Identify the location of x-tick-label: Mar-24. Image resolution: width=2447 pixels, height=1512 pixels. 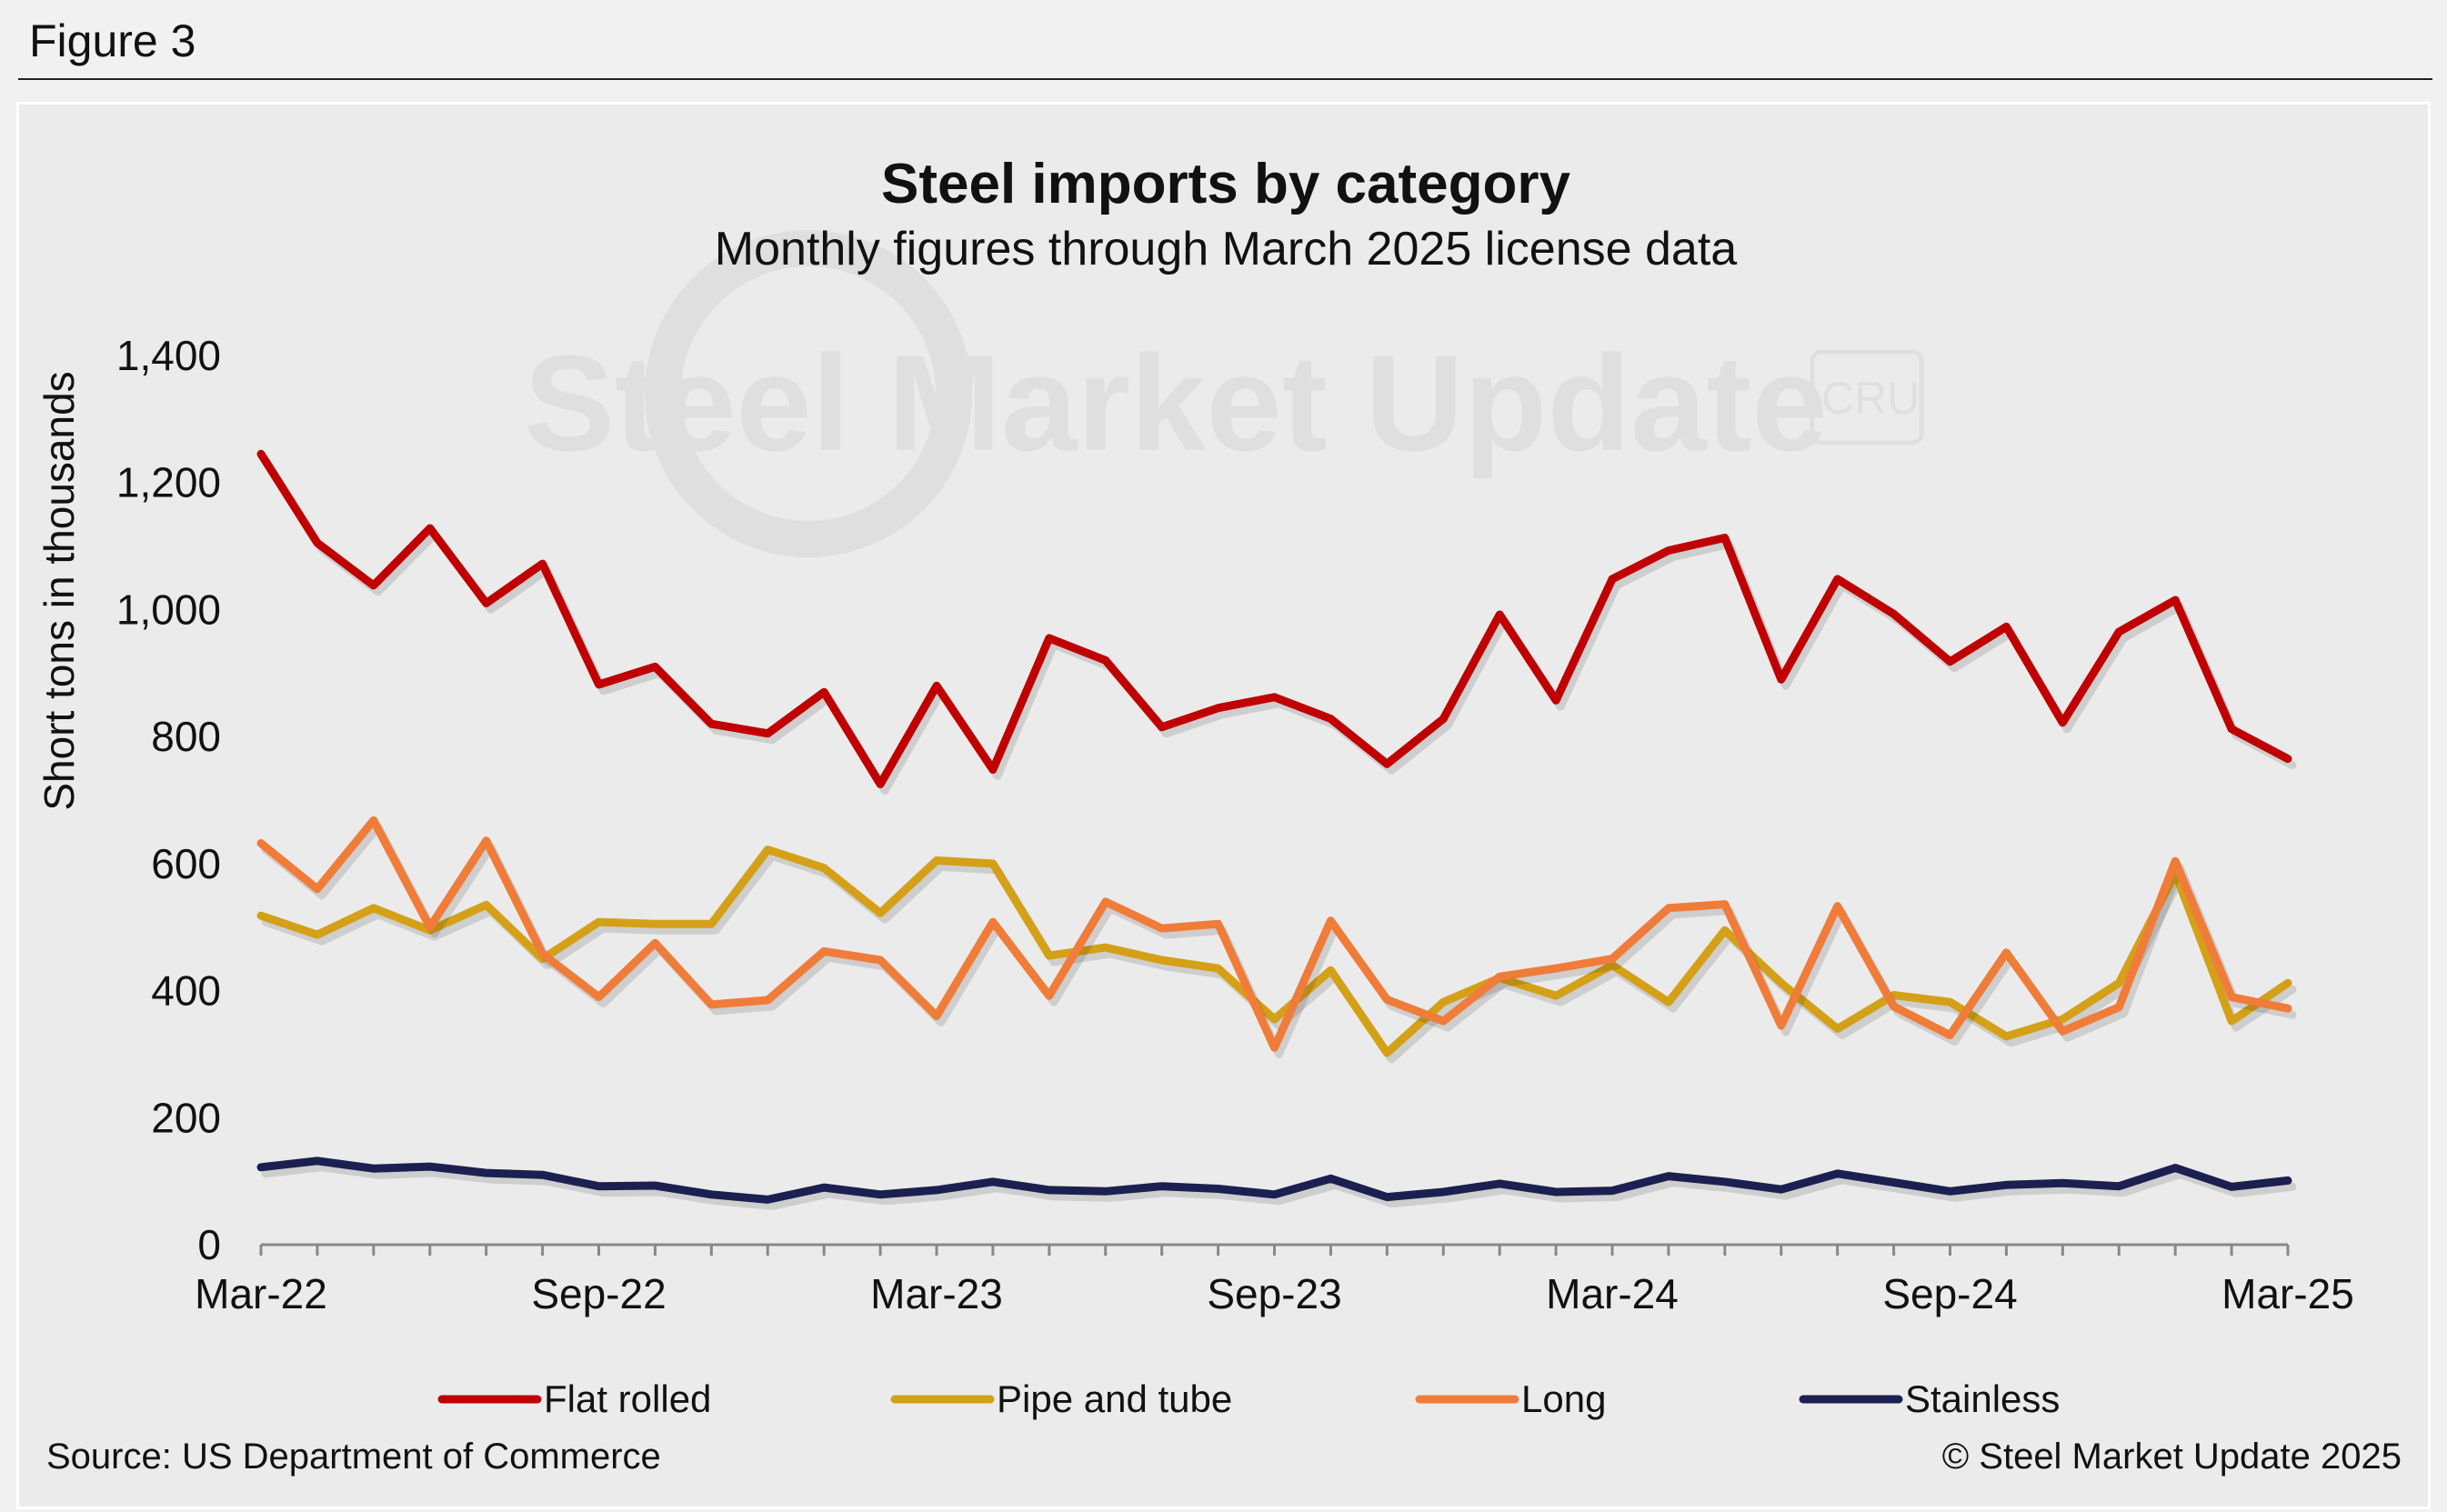
(1613, 1293).